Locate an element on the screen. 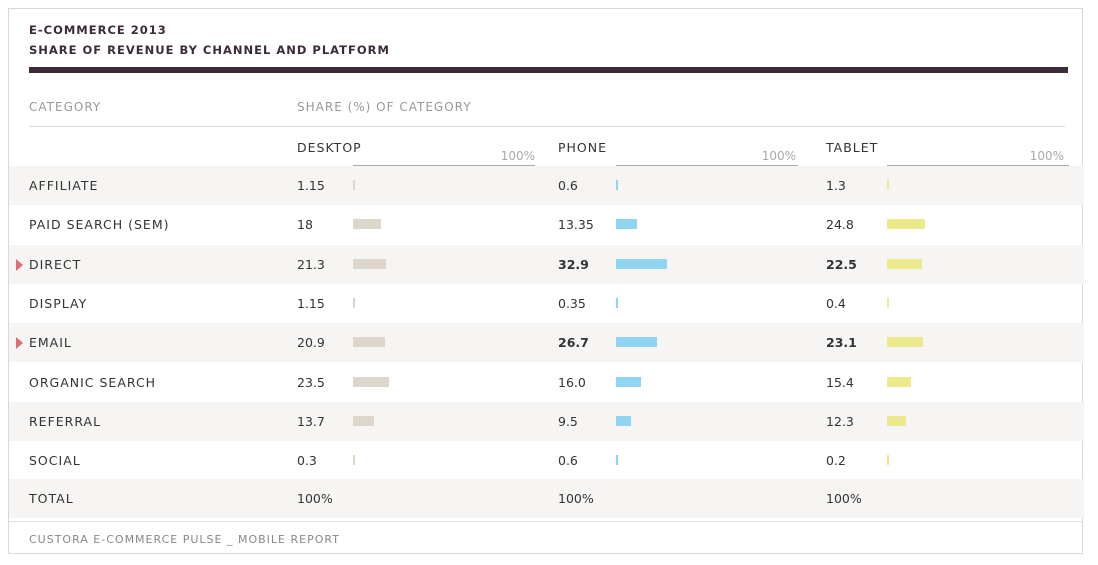 This screenshot has width=1098, height=565. total-phone: 100% is located at coordinates (576, 498).